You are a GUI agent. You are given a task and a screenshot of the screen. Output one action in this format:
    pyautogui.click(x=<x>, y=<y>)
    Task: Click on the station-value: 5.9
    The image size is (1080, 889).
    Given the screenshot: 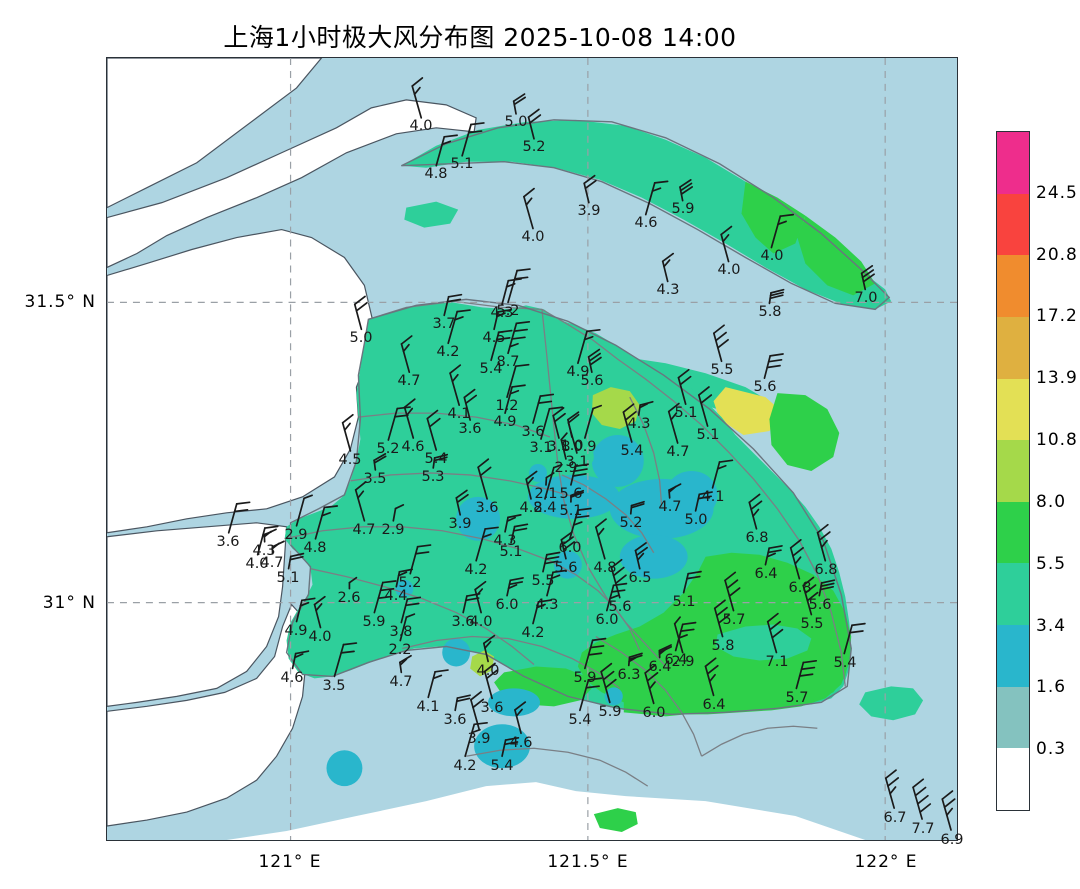 What is the action you would take?
    pyautogui.click(x=585, y=678)
    